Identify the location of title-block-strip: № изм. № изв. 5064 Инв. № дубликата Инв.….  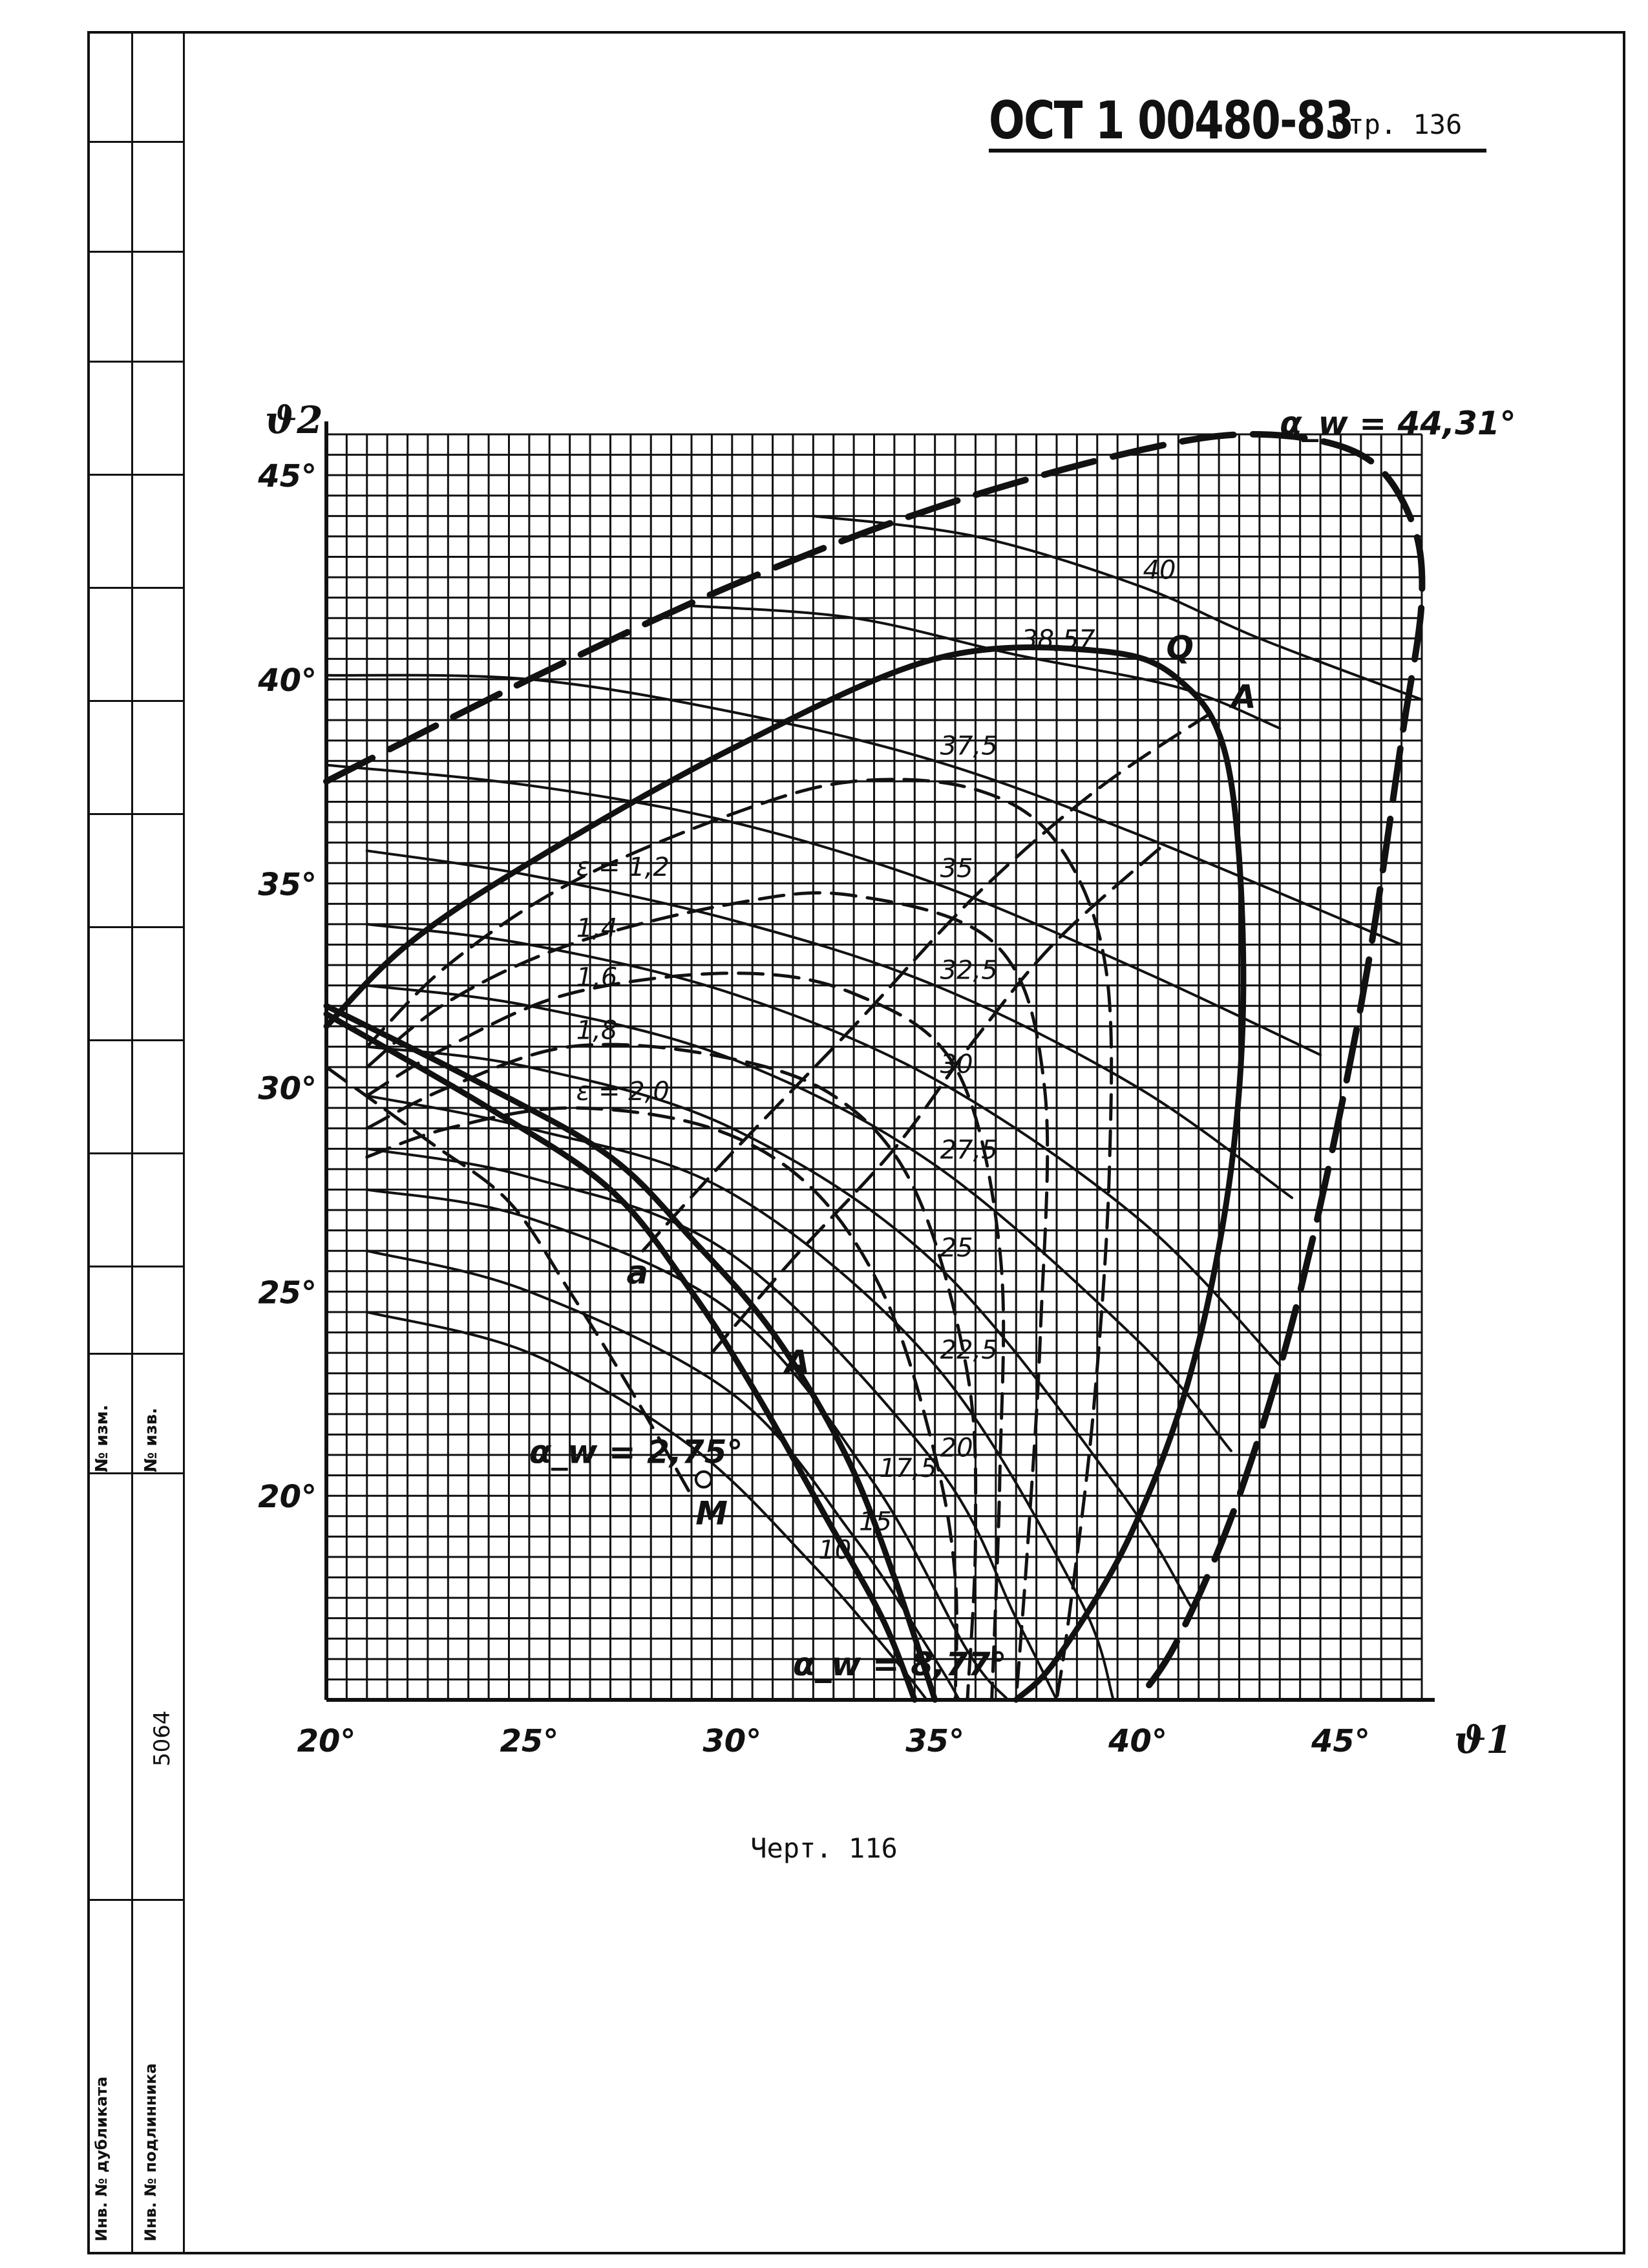
(136, 1143).